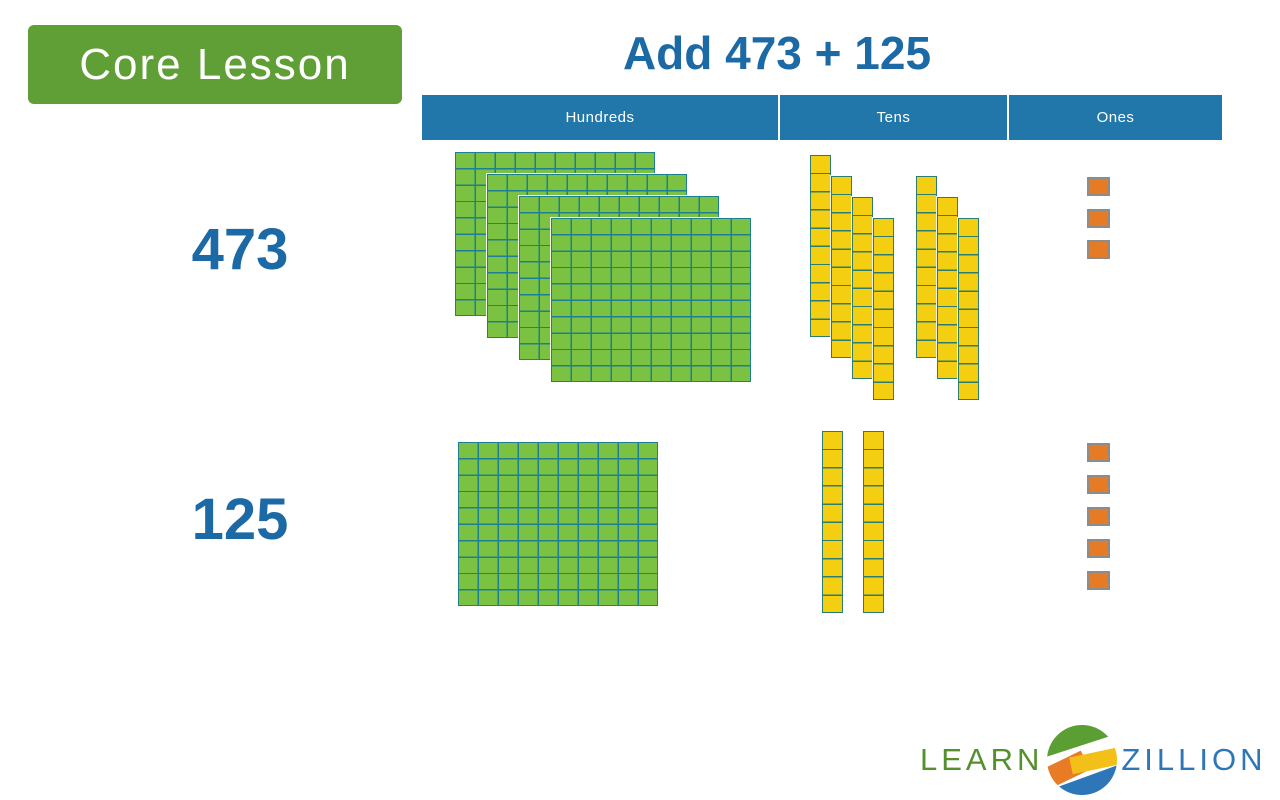 The image size is (1280, 800). What do you see at coordinates (982, 759) in the screenshot?
I see `logo-learn-text: LEARN` at bounding box center [982, 759].